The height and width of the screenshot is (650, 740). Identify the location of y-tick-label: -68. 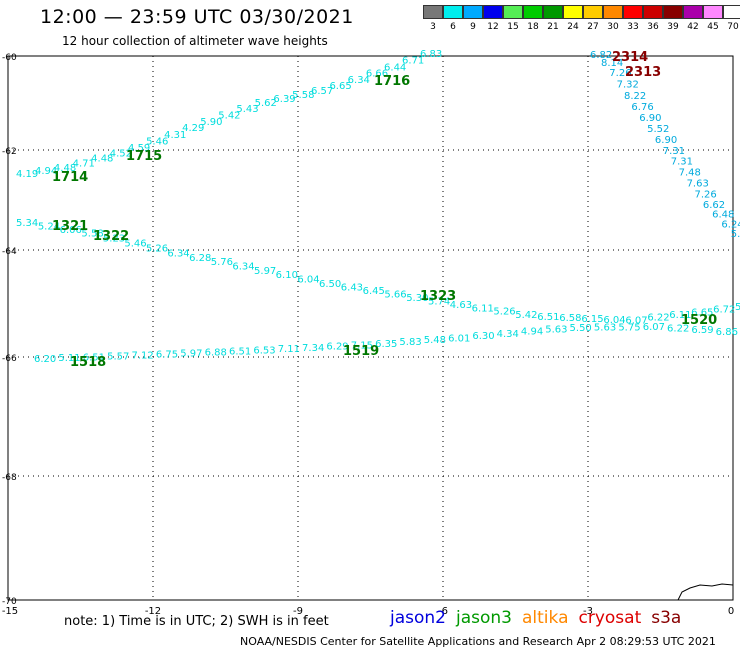
(9, 478).